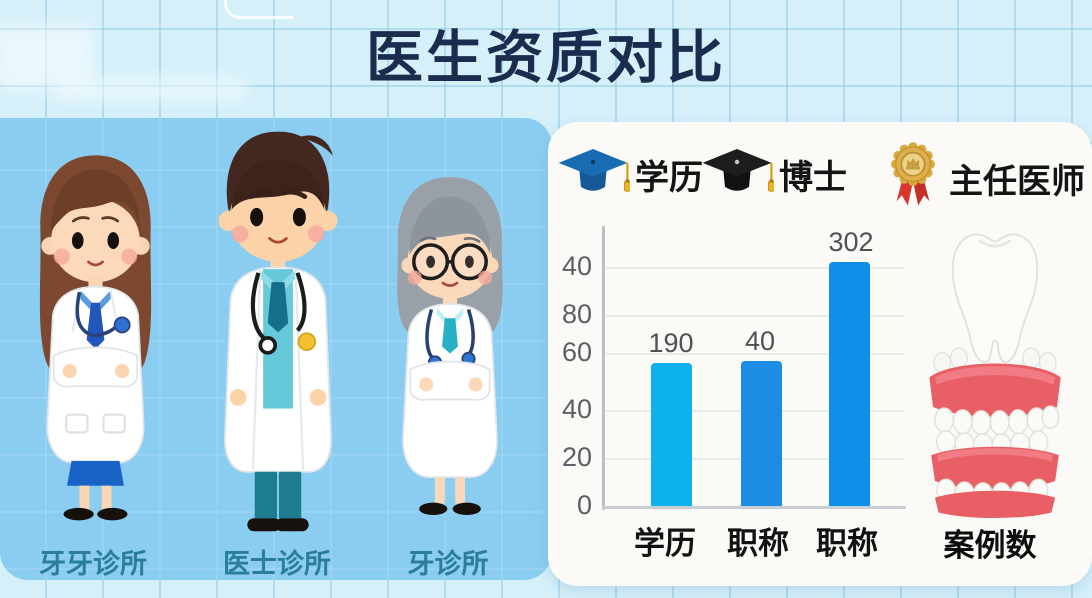  I want to click on case-count-label: 案例数, so click(990, 545).